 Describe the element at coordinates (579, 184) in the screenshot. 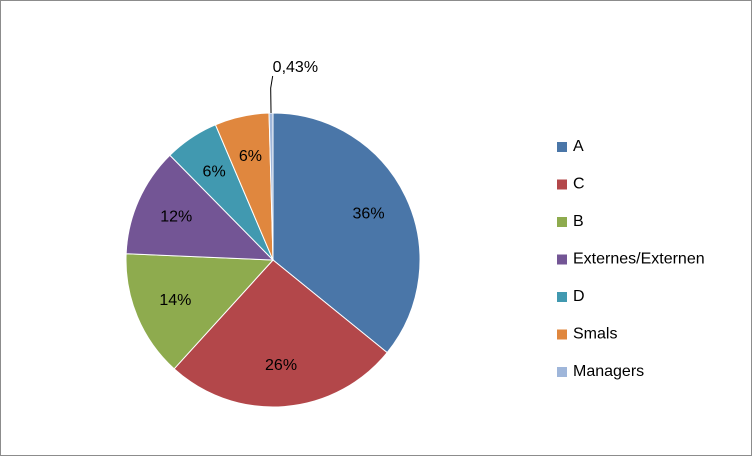

I see `legend-label: C` at that location.